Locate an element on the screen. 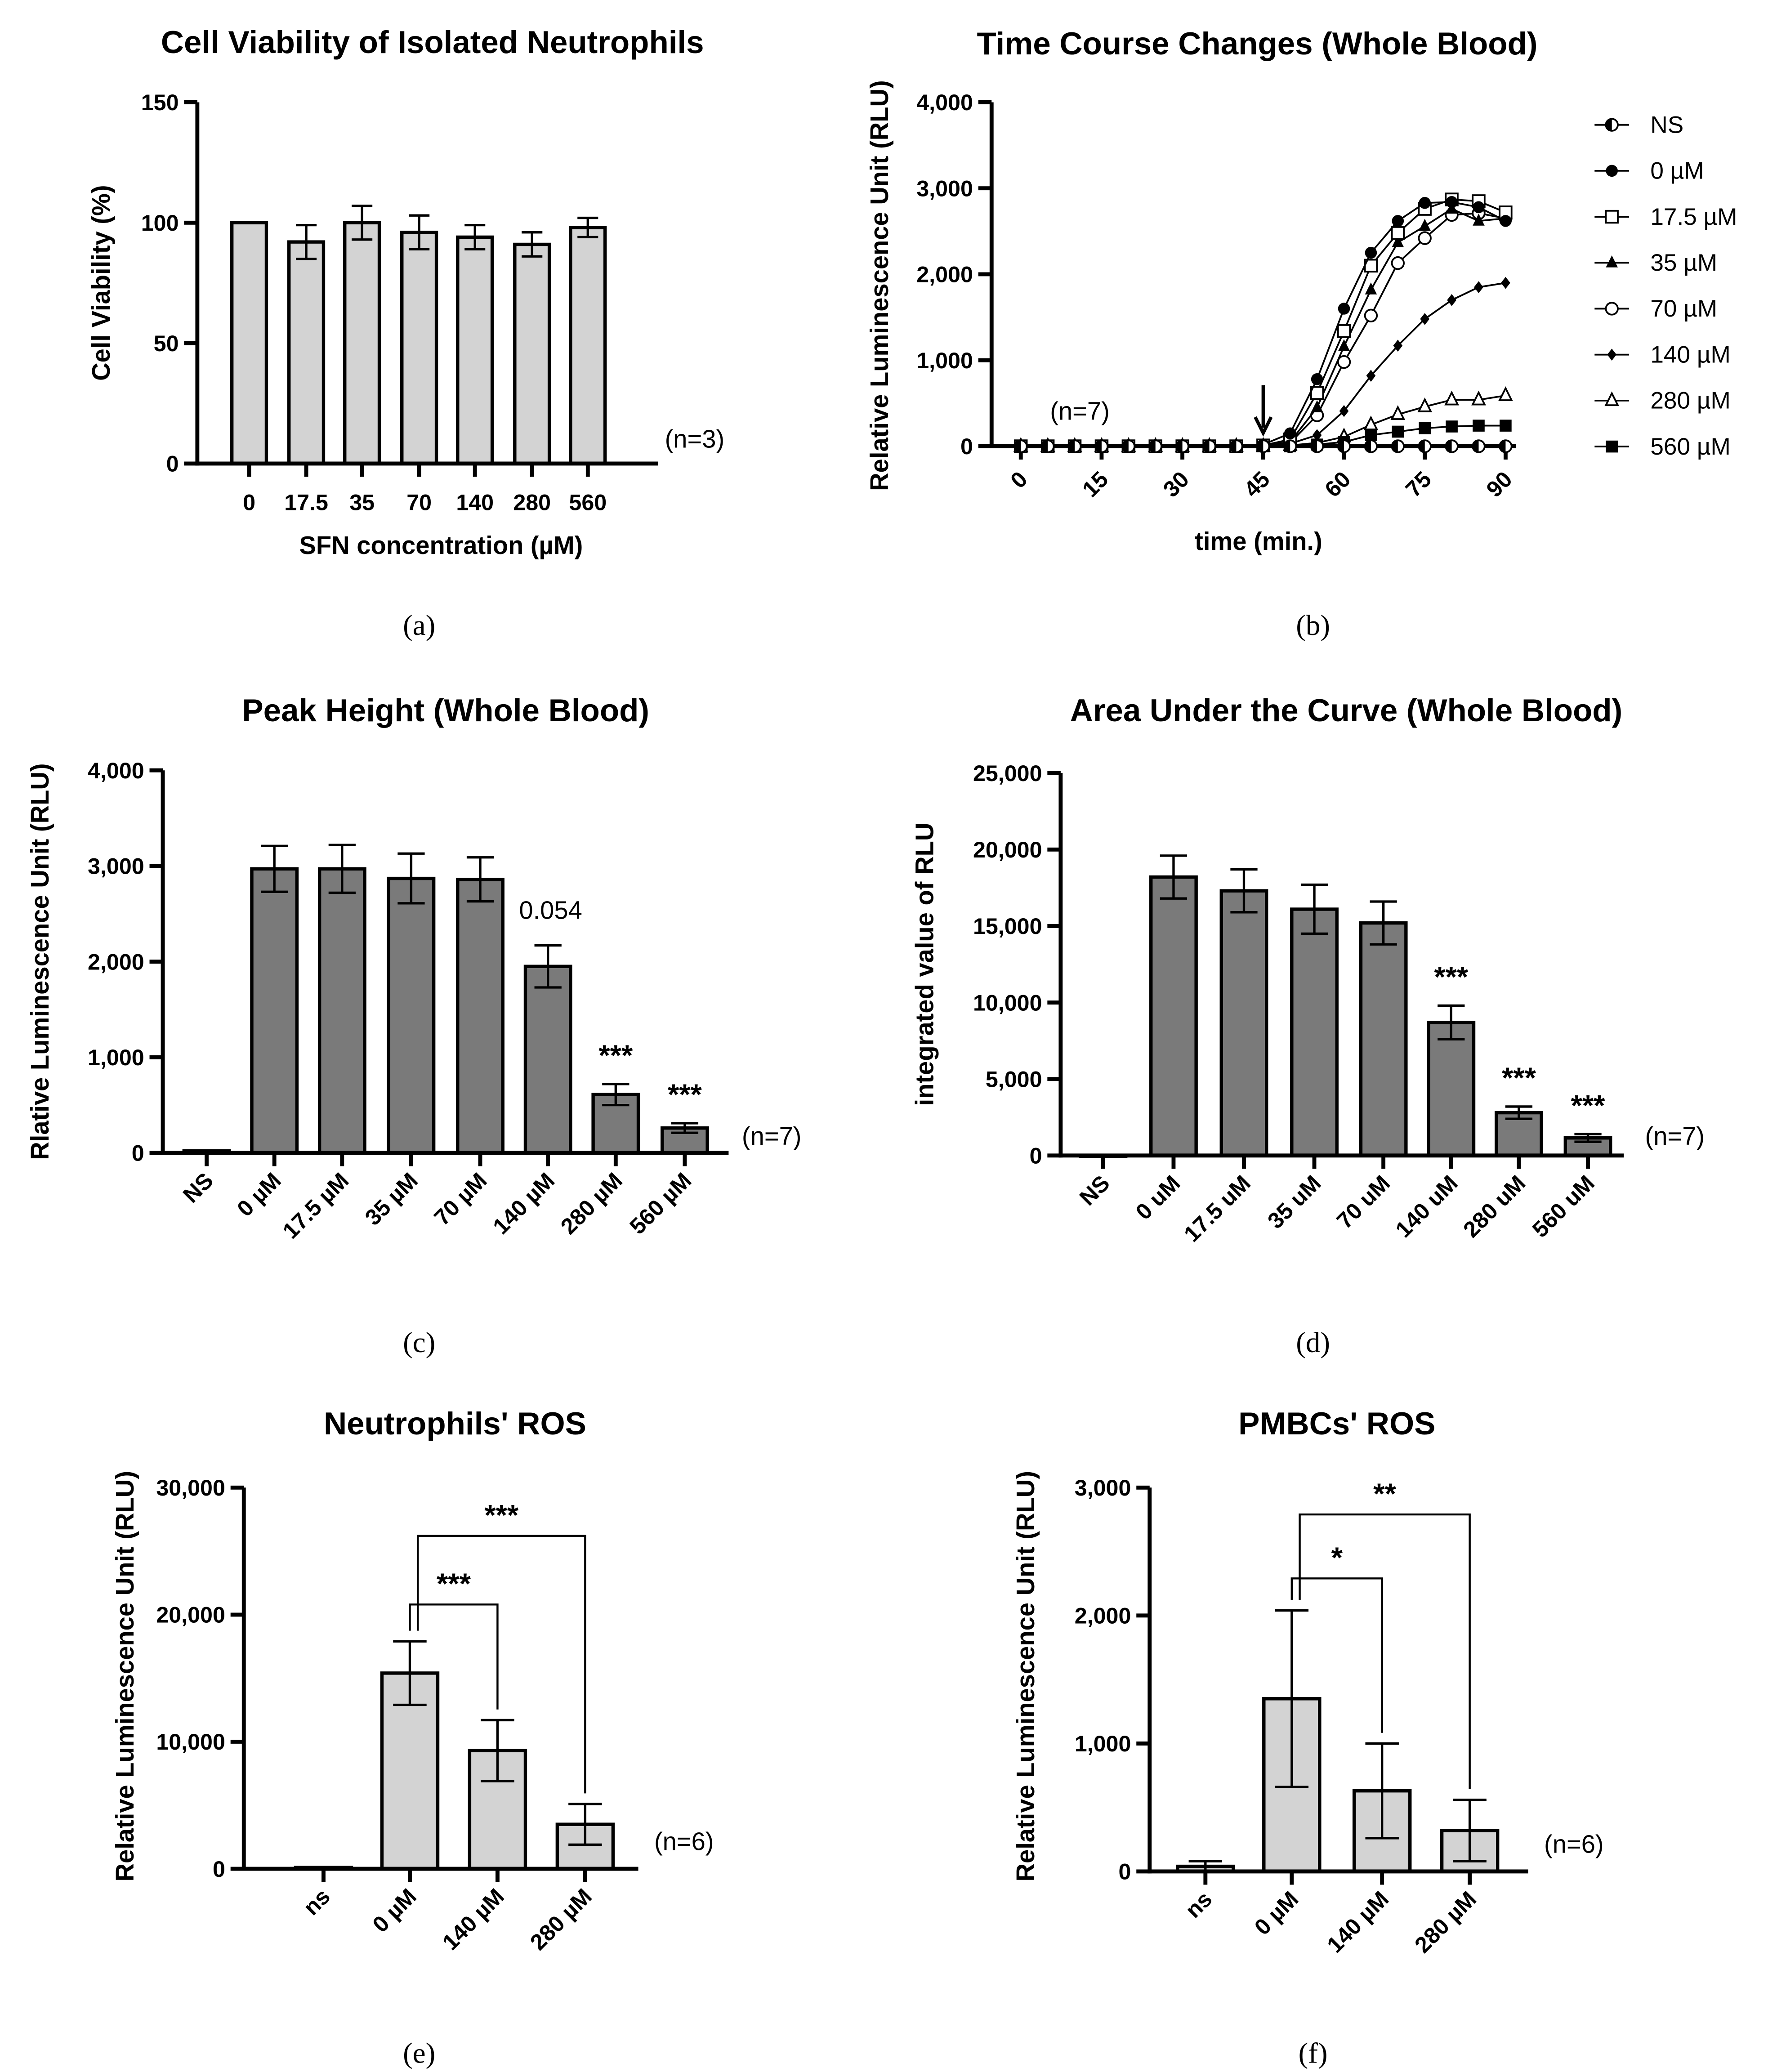 This screenshot has width=1768, height=2072. x-tick-label: ns is located at coordinates (1198, 1905).